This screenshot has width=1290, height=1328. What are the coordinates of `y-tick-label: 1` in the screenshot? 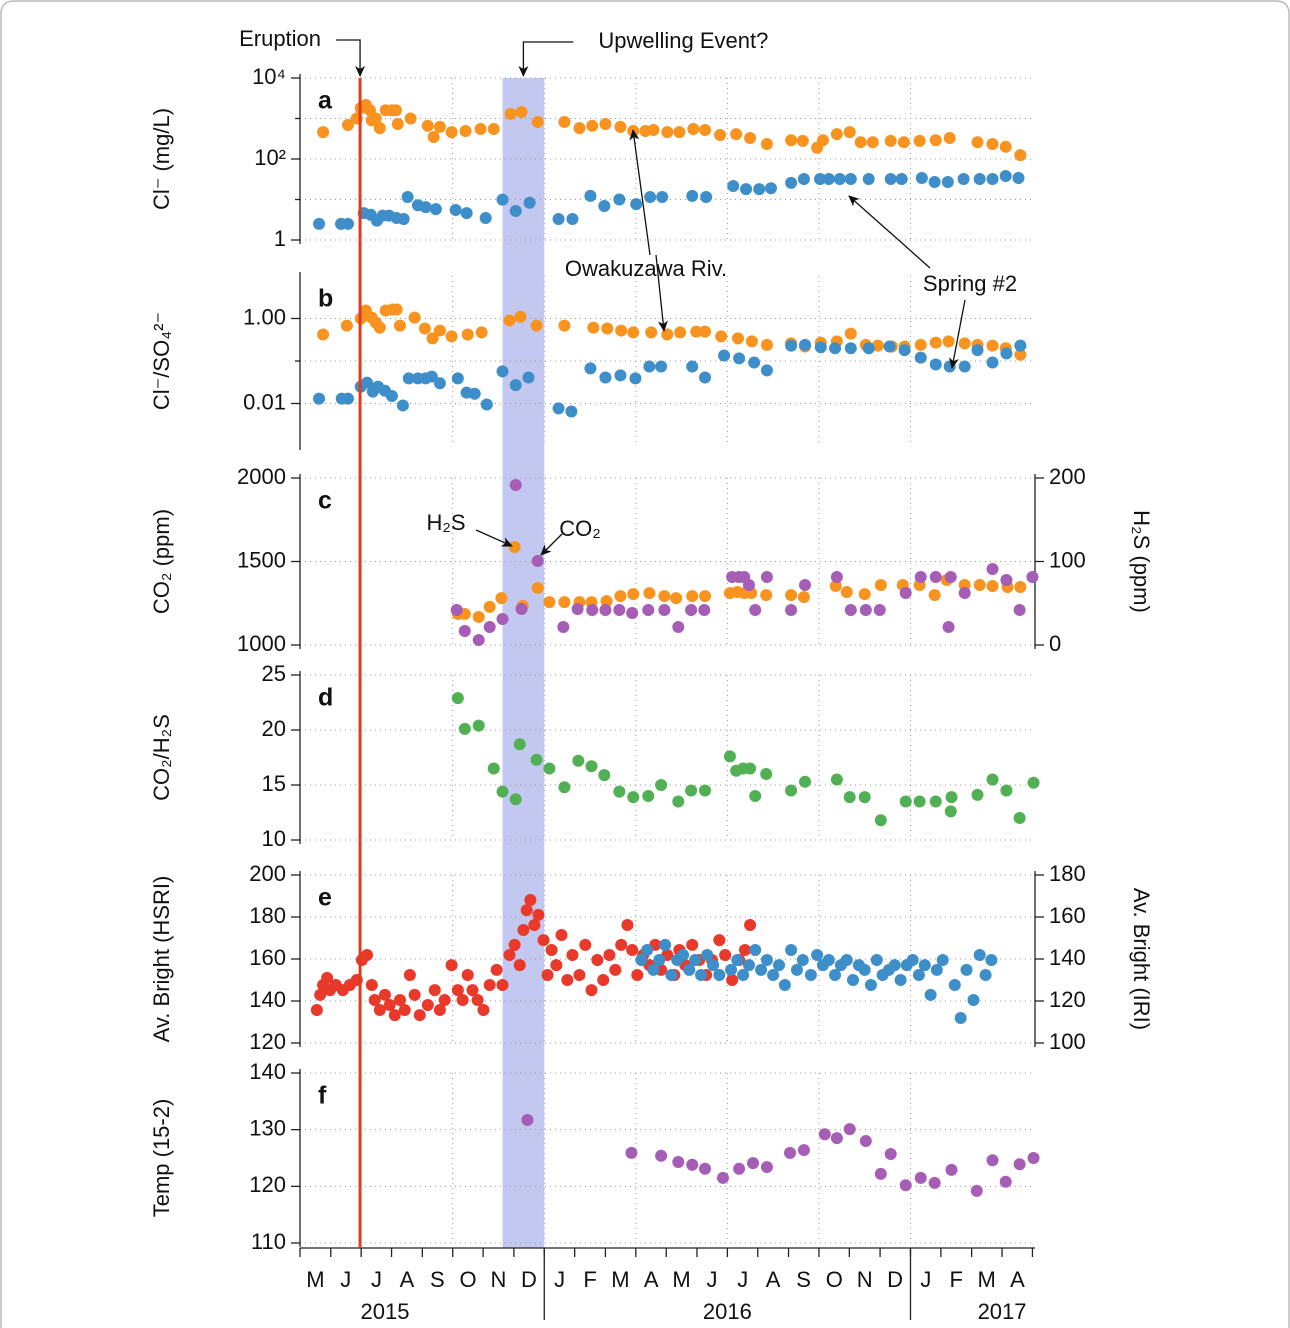 It's located at (280, 238).